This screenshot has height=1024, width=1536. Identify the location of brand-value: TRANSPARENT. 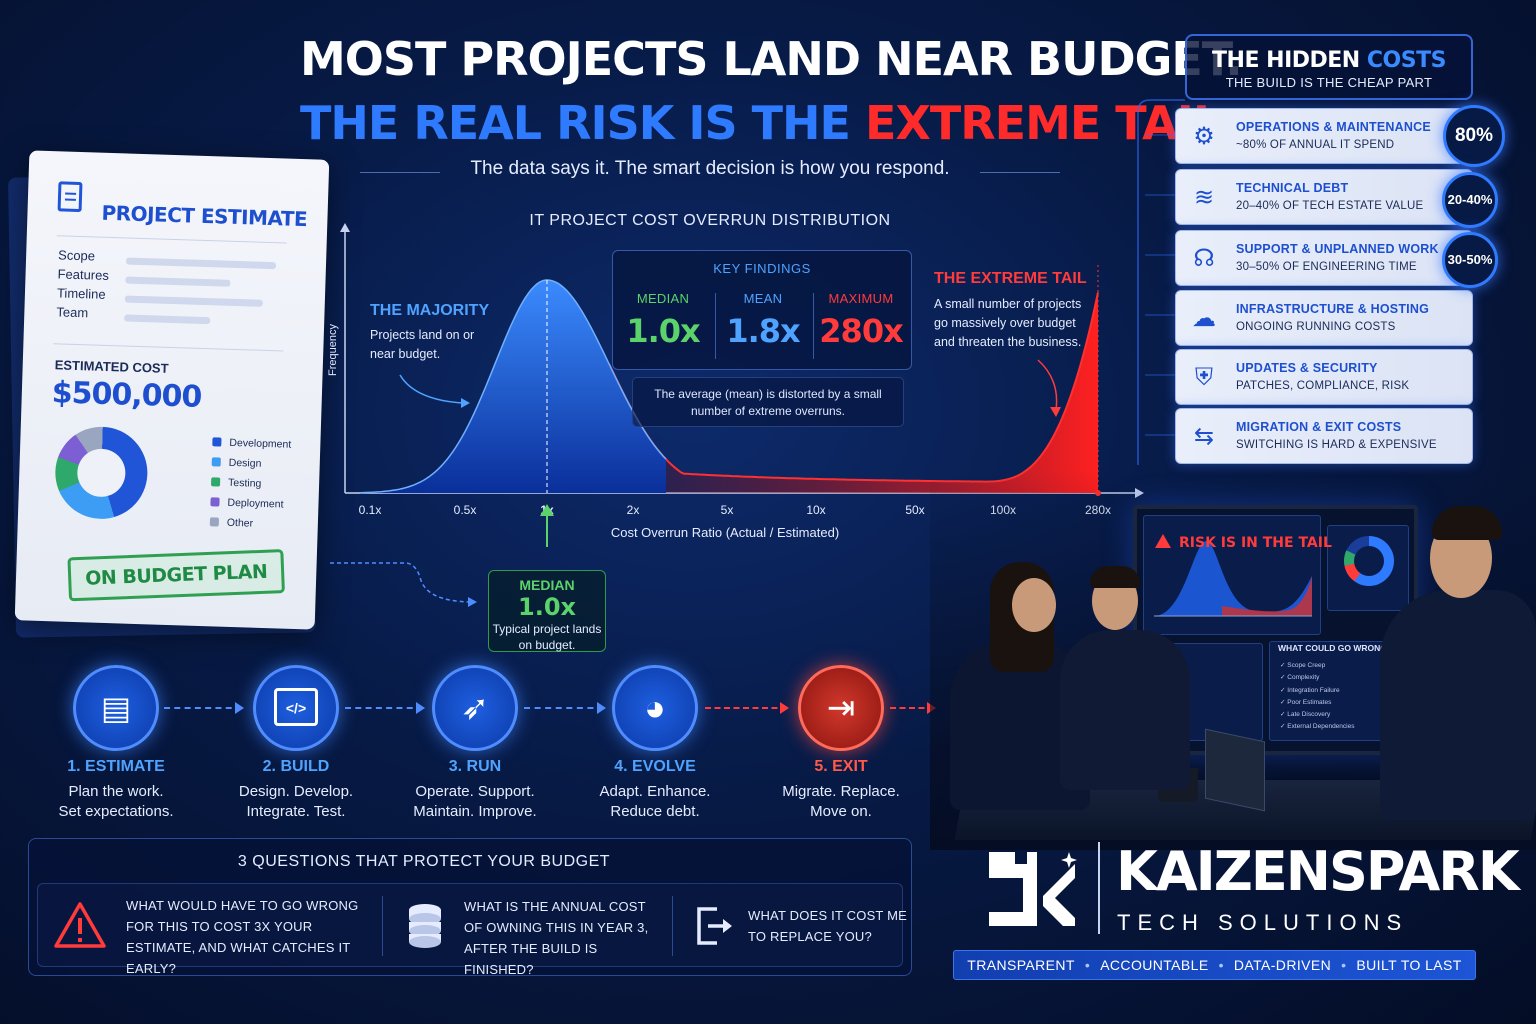
(1021, 965).